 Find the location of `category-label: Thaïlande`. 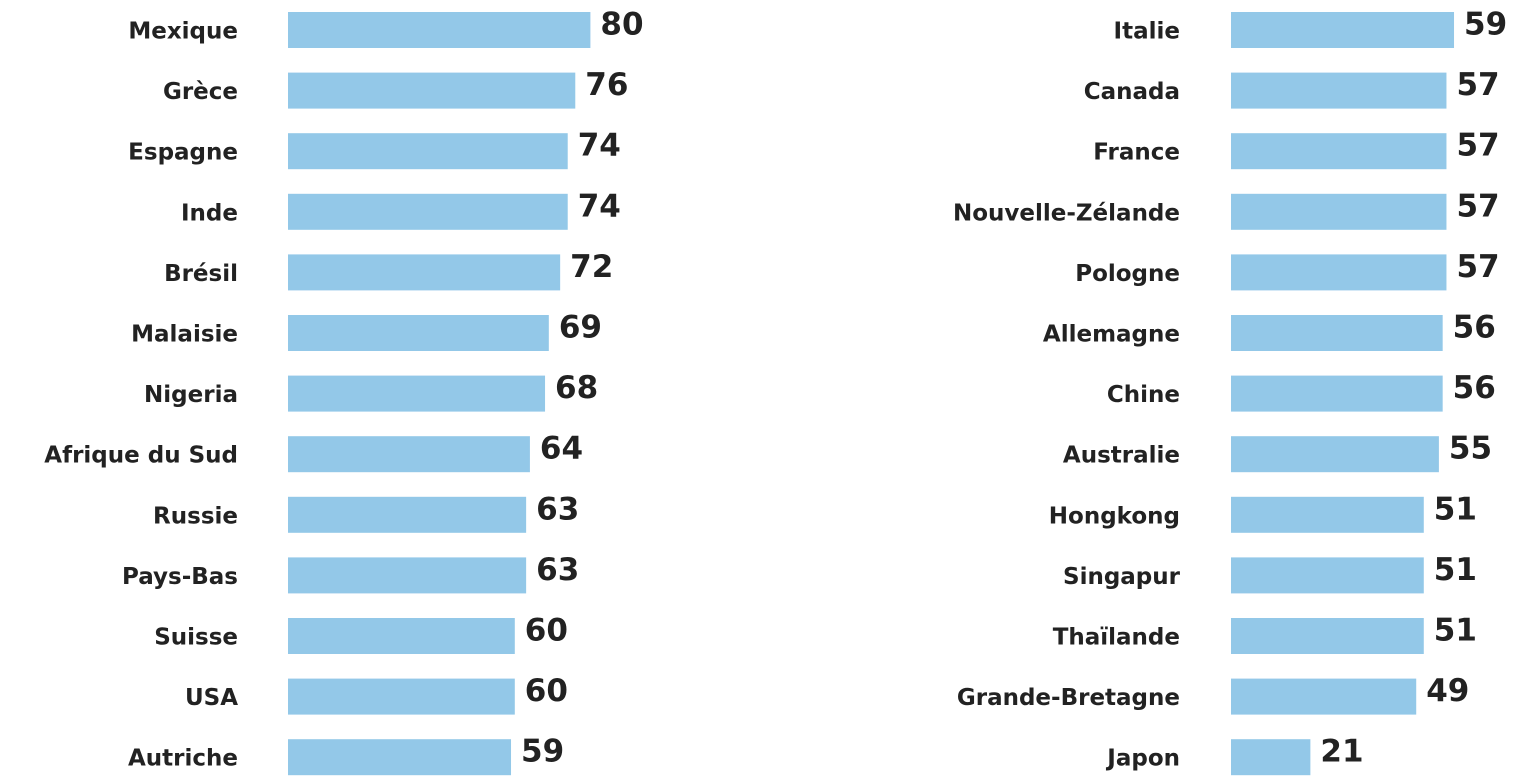

category-label: Thaïlande is located at coordinates (1116, 638).